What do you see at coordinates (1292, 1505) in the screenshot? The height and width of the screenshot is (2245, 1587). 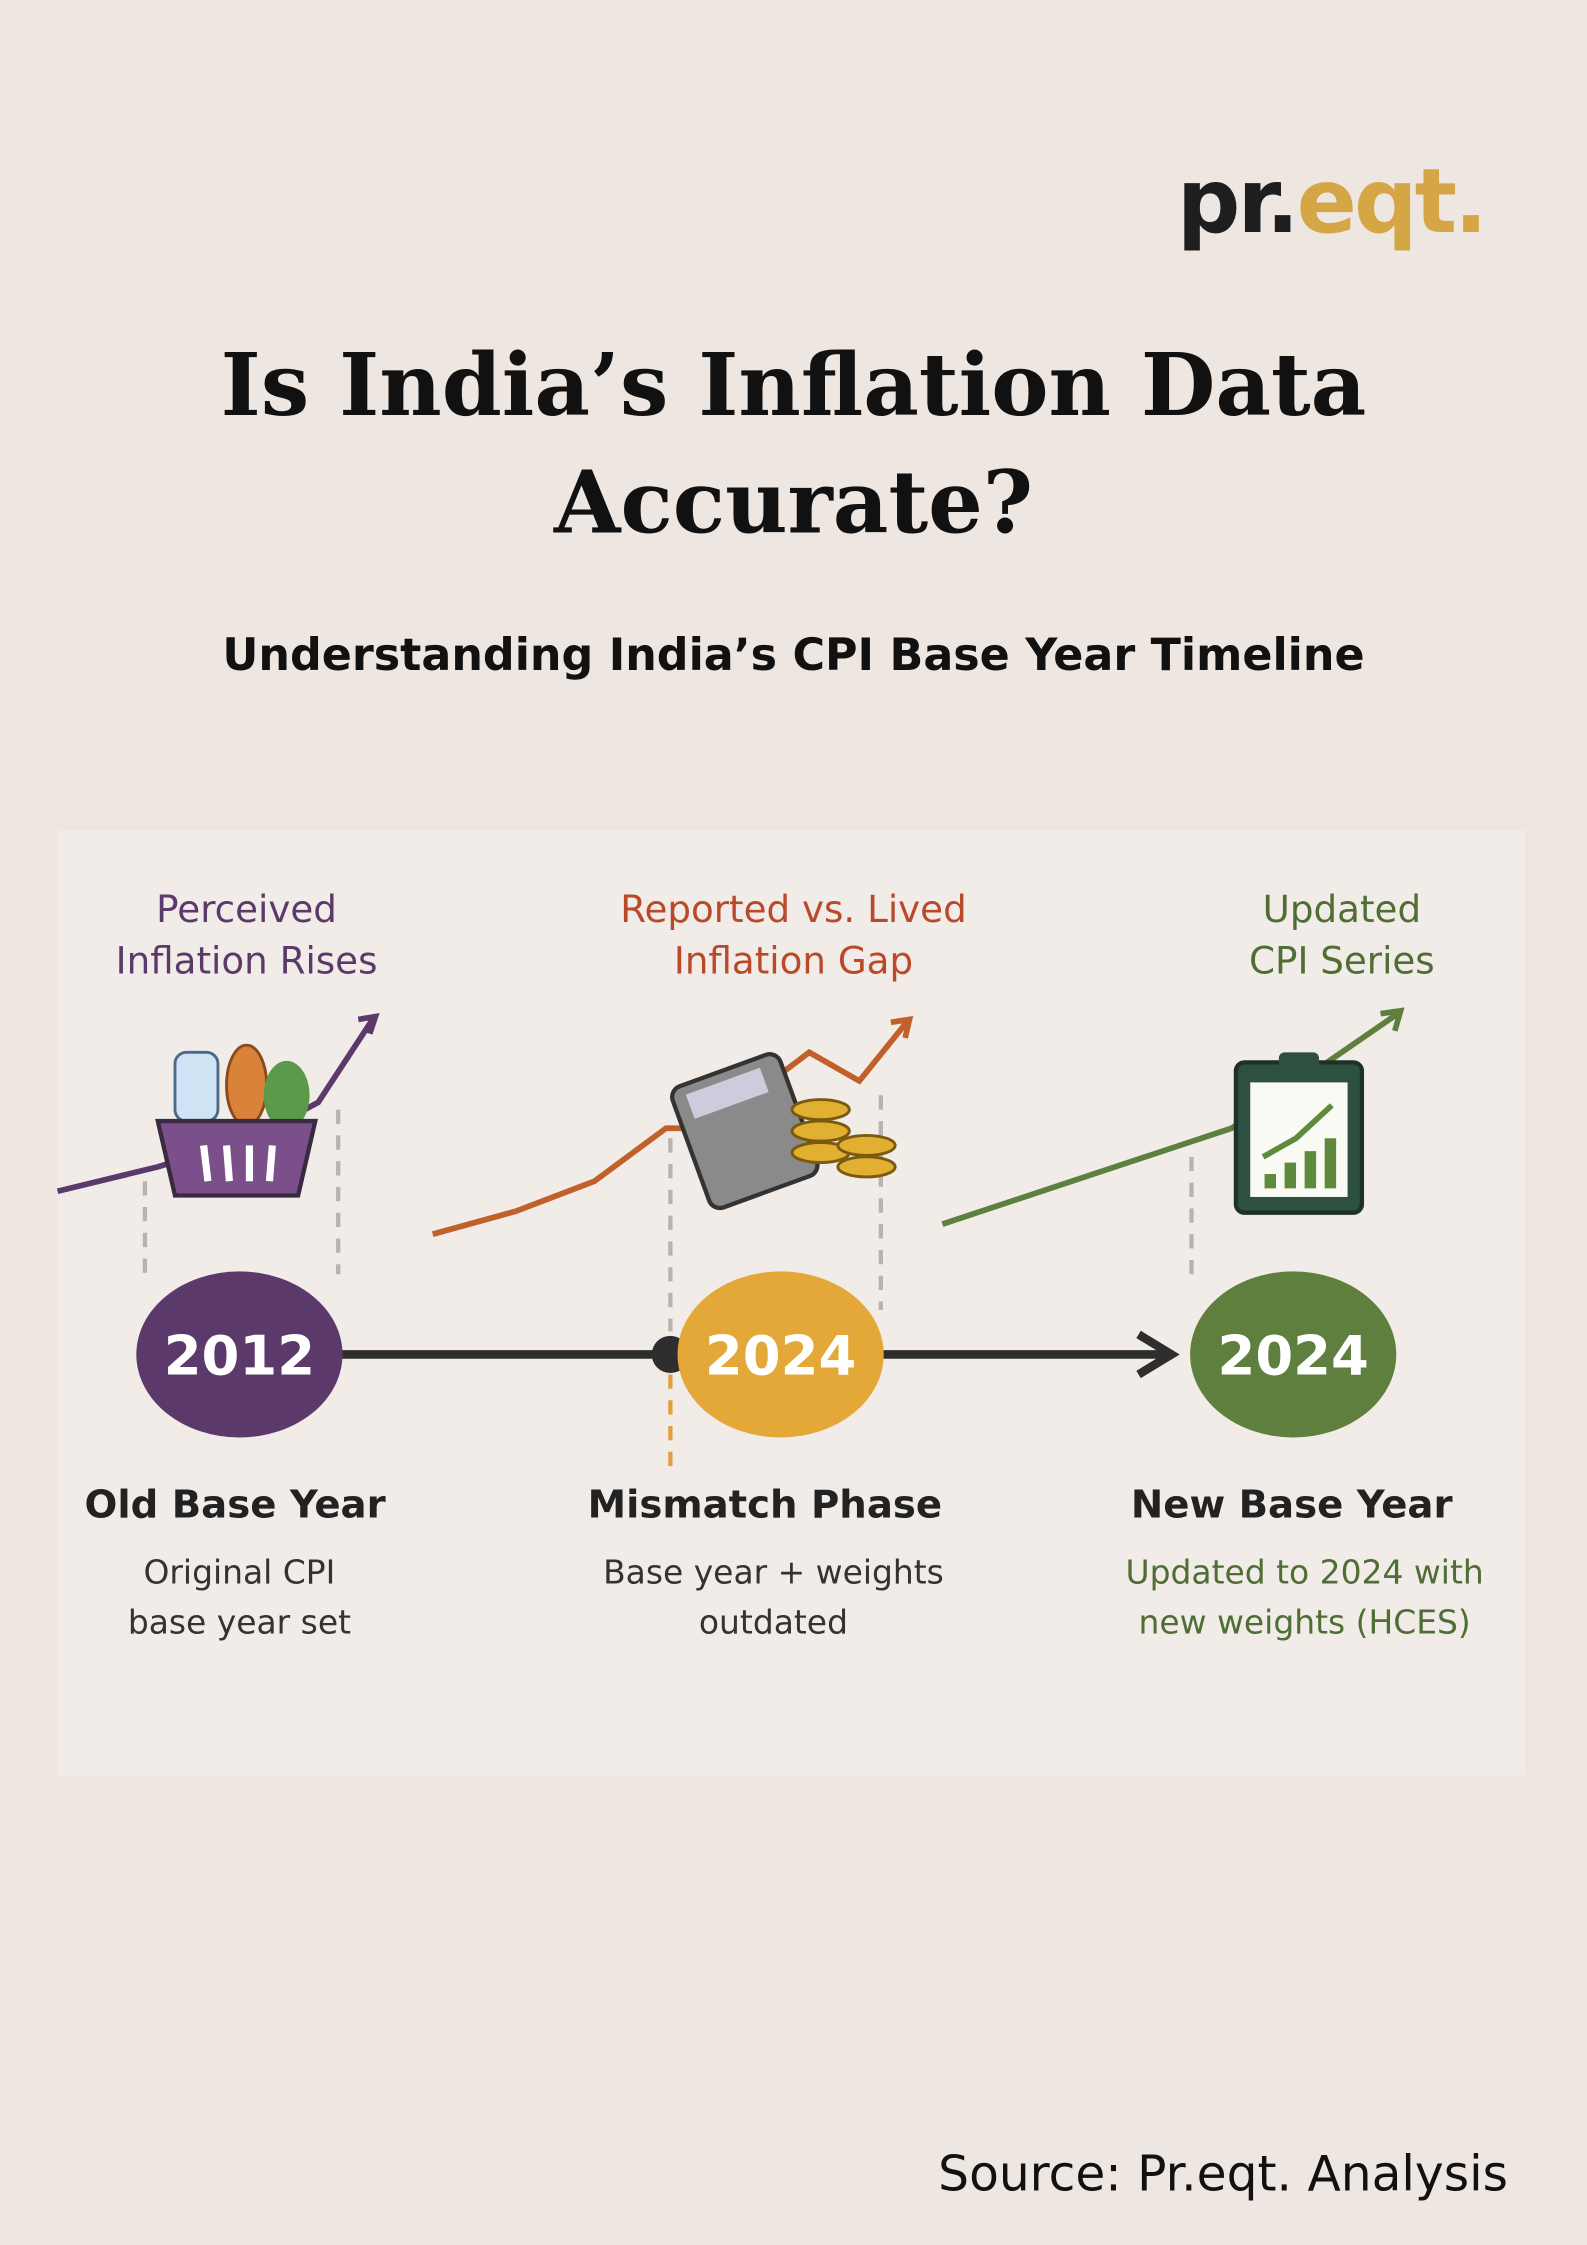 I see `stage-heading: New Base Year` at bounding box center [1292, 1505].